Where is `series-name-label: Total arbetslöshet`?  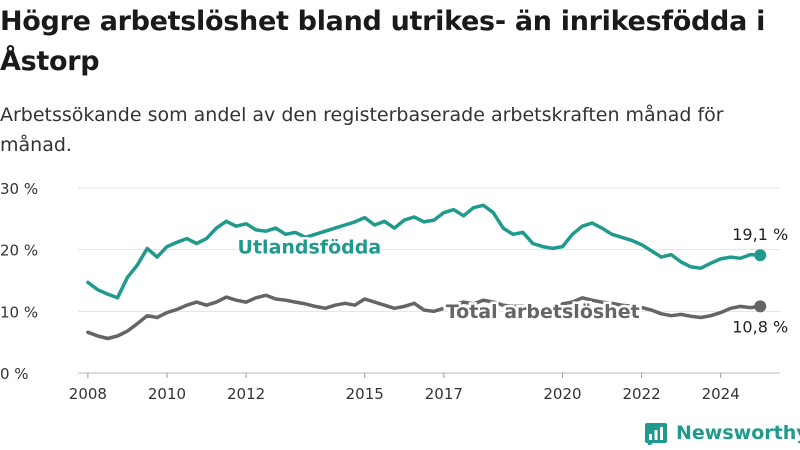 series-name-label: Total arbetslöshet is located at coordinates (543, 312).